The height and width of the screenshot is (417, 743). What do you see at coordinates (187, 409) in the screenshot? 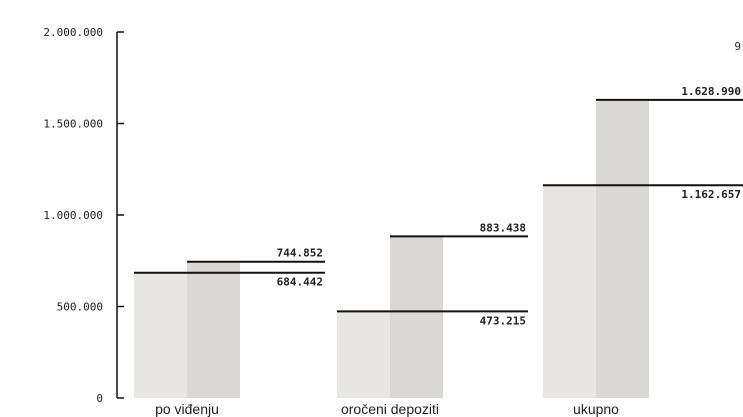
I see `x-category-label: po viđenju` at bounding box center [187, 409].